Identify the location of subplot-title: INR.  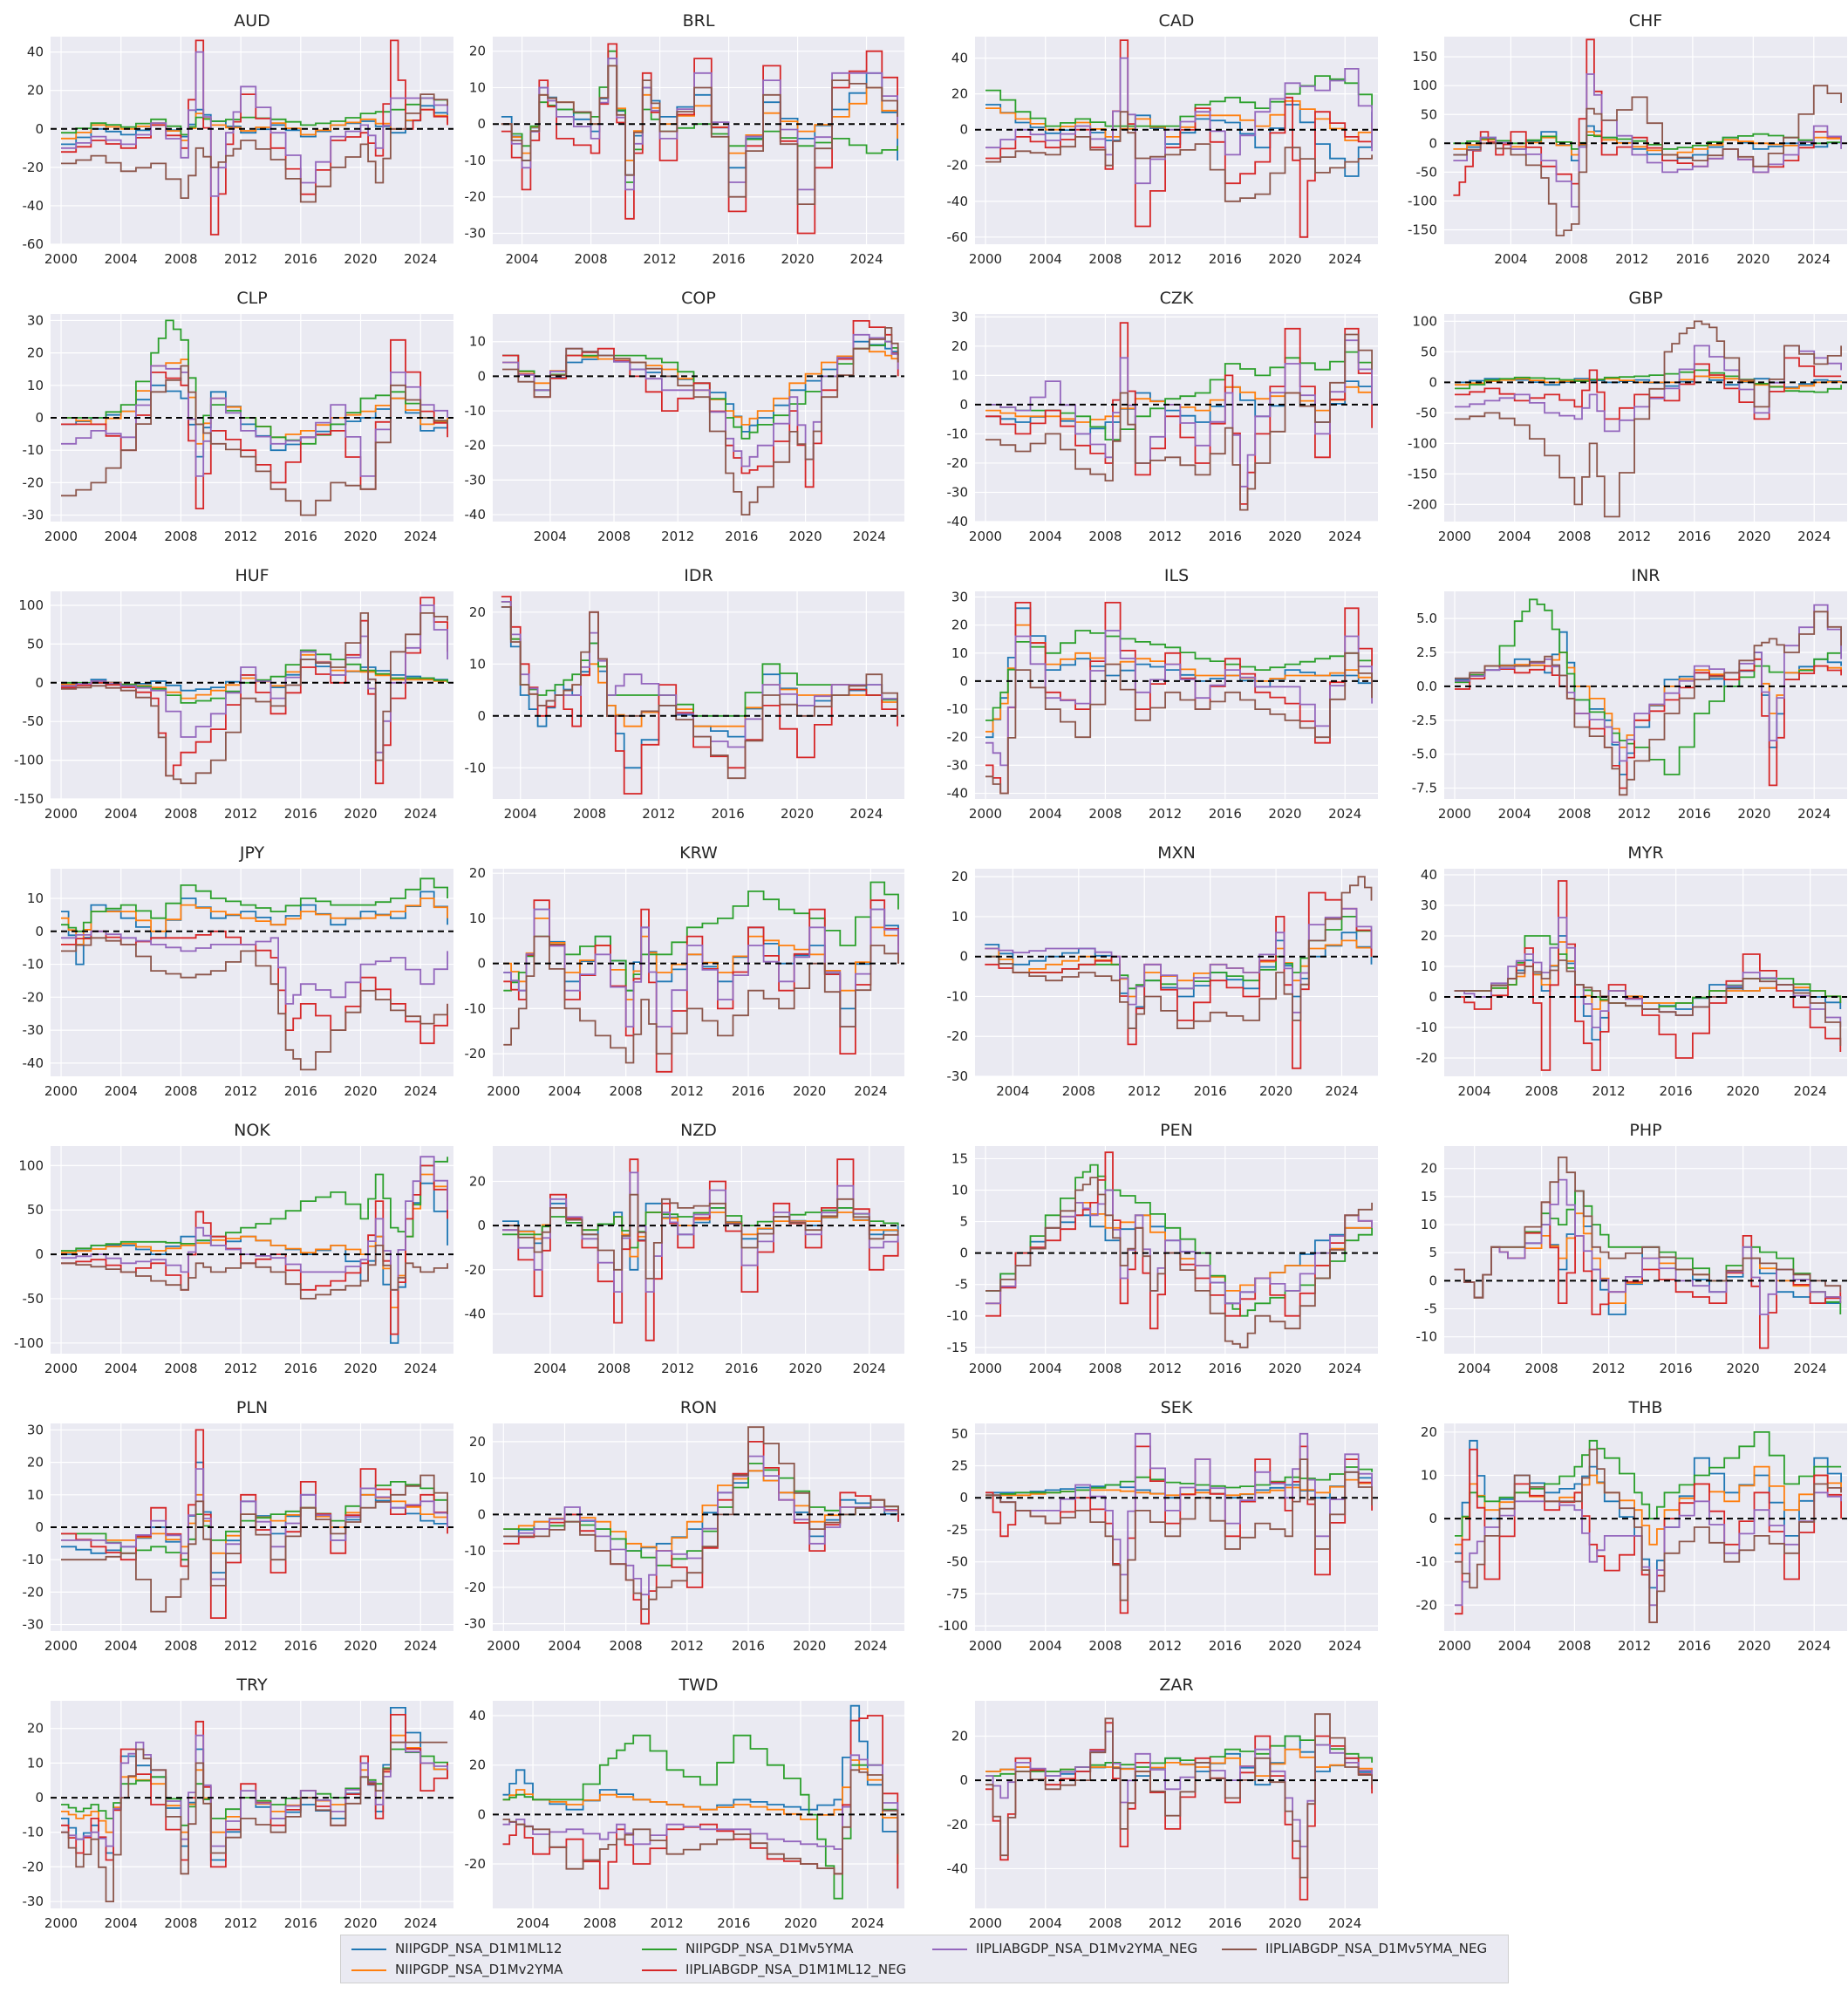
(1645, 575).